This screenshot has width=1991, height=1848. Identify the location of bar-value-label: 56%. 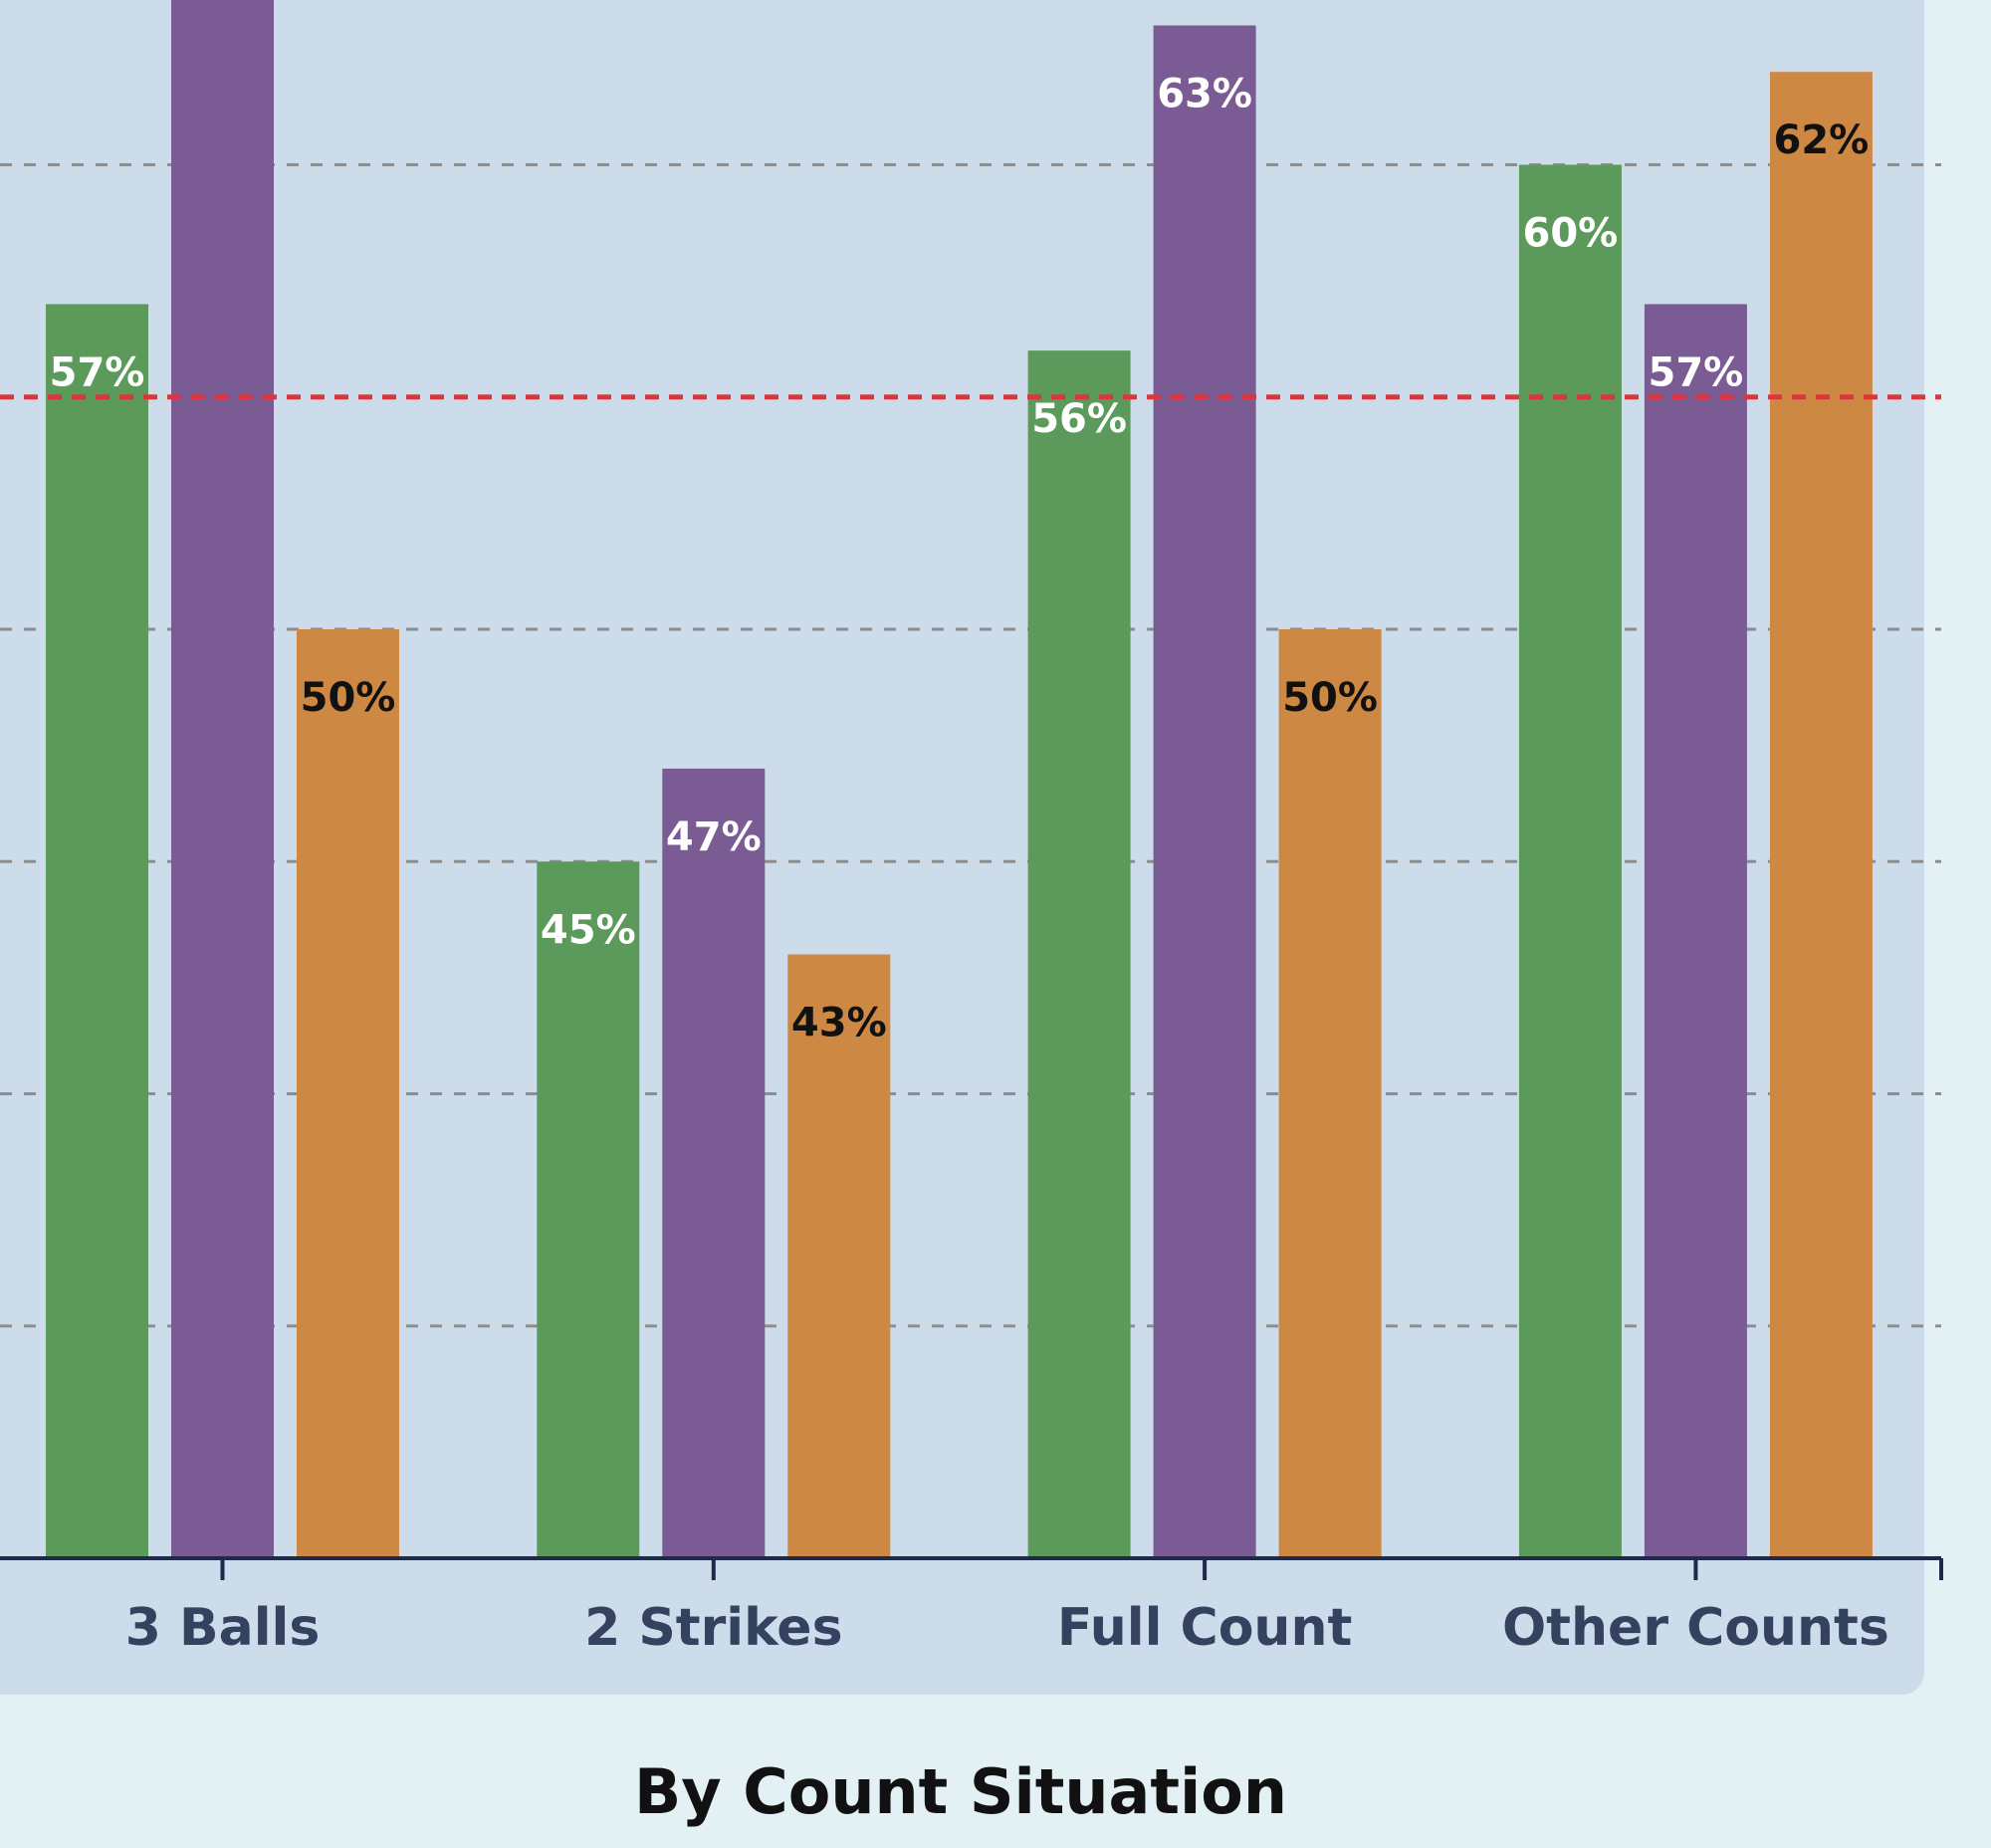
(1079, 419).